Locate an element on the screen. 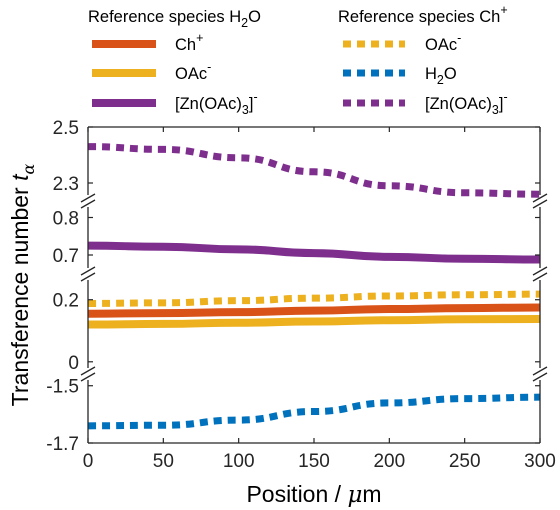  x-tick-label: 150 is located at coordinates (314, 461).